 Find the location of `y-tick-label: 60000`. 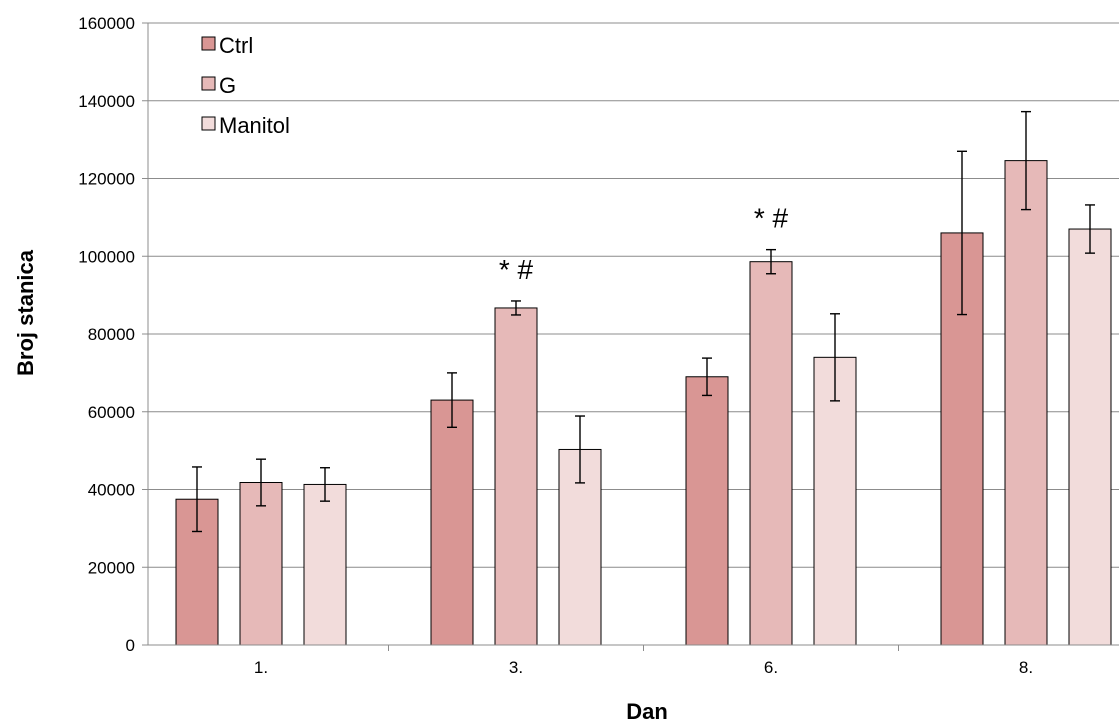

y-tick-label: 60000 is located at coordinates (111, 412).